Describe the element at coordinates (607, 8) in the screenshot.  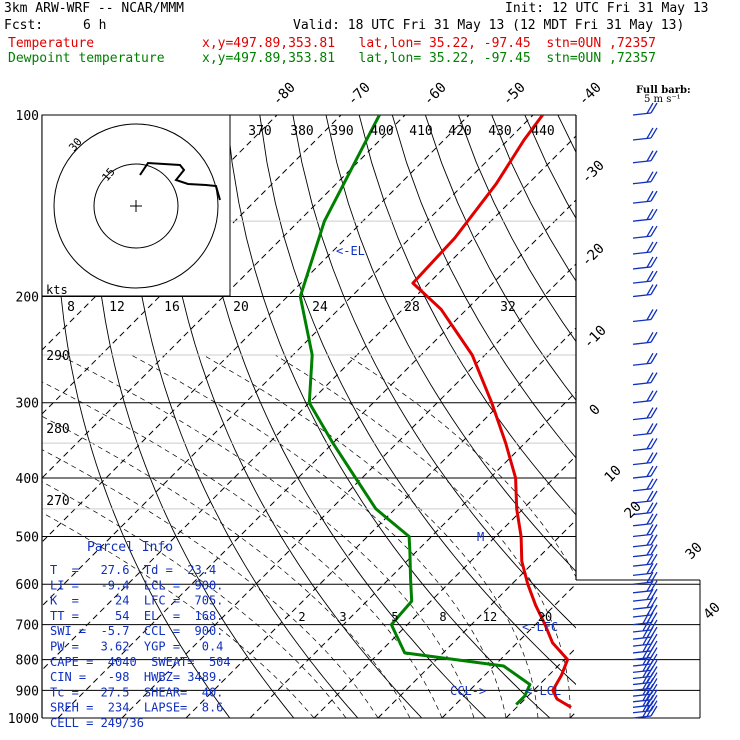
I see `init-time: Init: 12 UTC Fri 31 May 13` at that location.